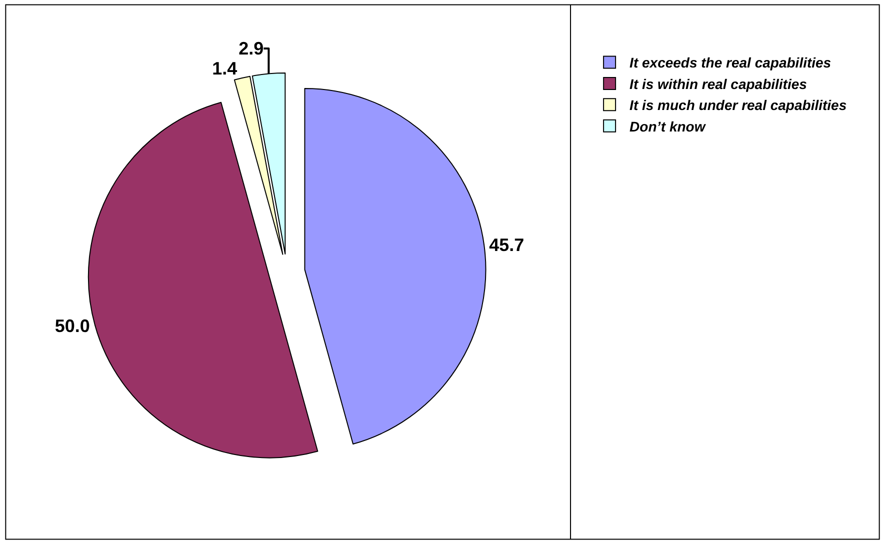 This screenshot has width=885, height=544. Describe the element at coordinates (738, 105) in the screenshot. I see `legend-label: It is much under real capabilities` at that location.